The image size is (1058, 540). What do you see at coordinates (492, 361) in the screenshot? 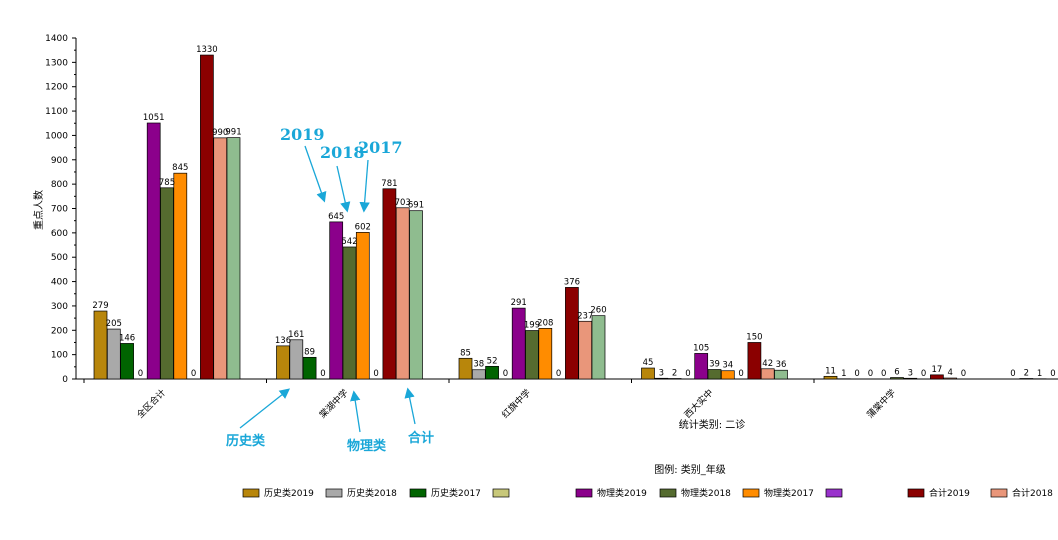
I see `data-label: 52` at bounding box center [492, 361].